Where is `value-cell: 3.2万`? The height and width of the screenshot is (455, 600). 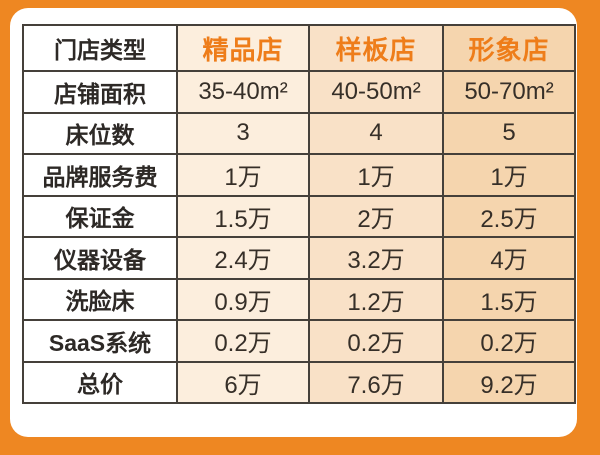 value-cell: 3.2万 is located at coordinates (376, 258).